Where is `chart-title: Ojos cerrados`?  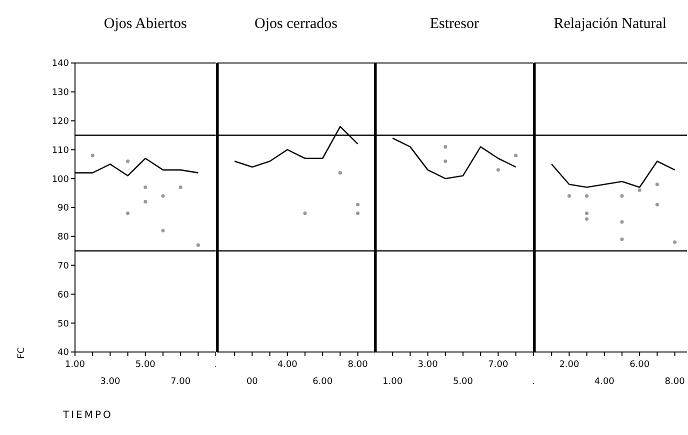 chart-title: Ojos cerrados is located at coordinates (296, 24).